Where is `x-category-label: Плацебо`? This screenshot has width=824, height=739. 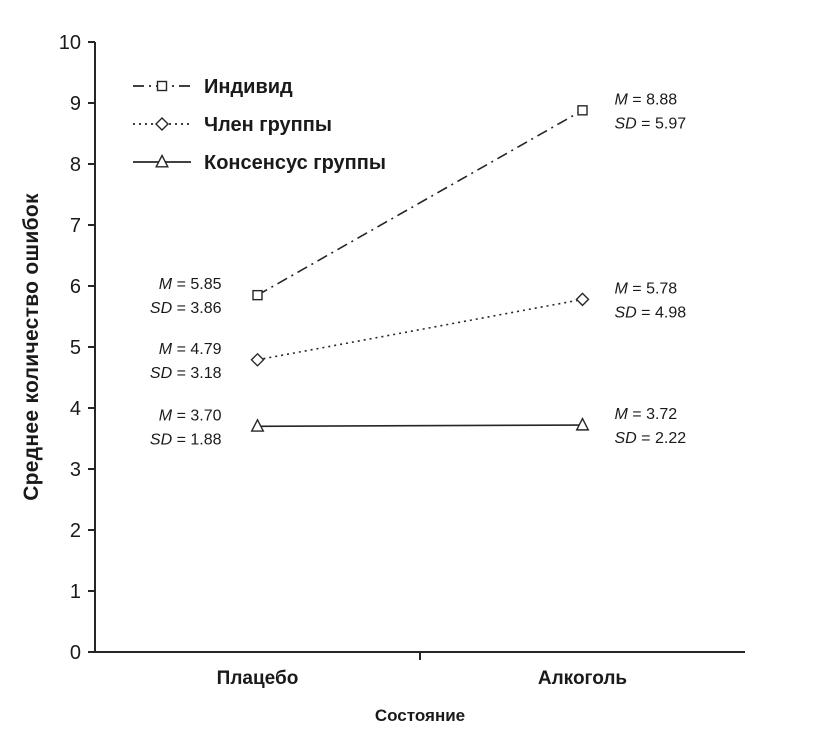
x-category-label: Плацебо is located at coordinates (258, 678).